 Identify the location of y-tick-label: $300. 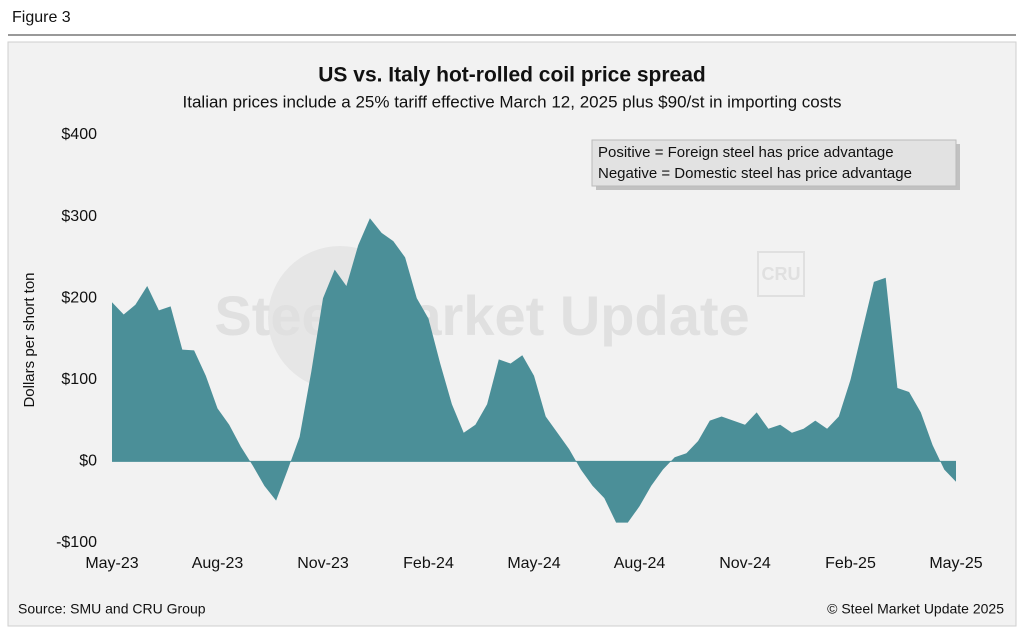
(79, 216).